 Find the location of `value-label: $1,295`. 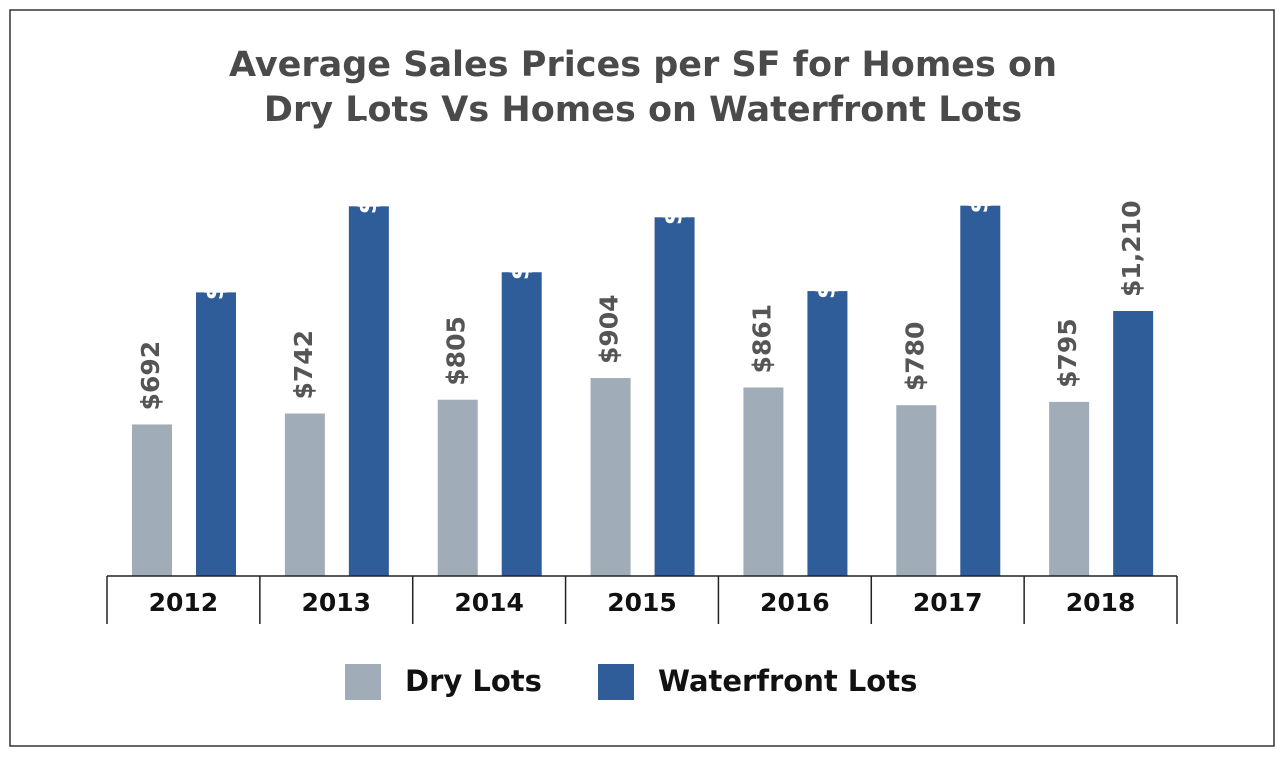

value-label: $1,295 is located at coordinates (214, 252).